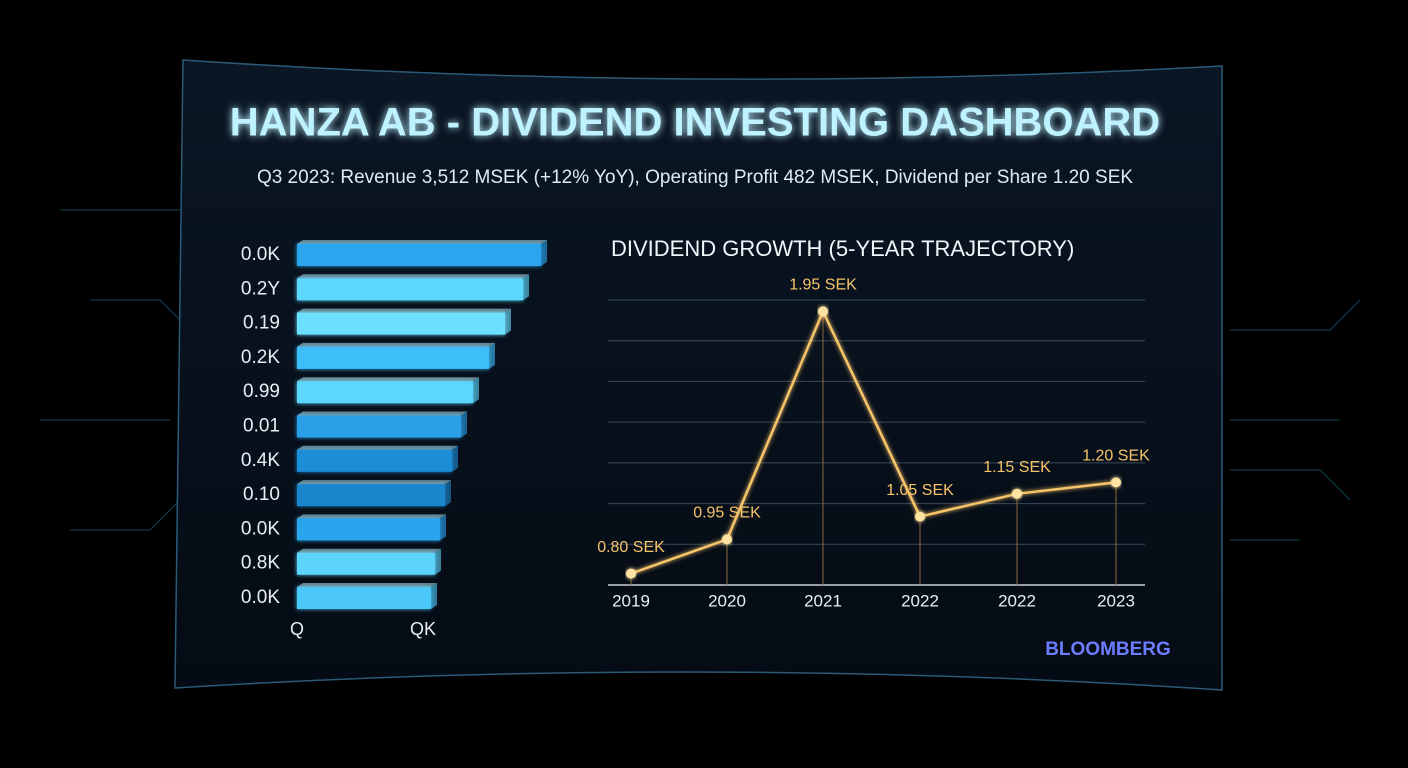  Describe the element at coordinates (423, 629) in the screenshot. I see `x-tick-label: QK` at that location.